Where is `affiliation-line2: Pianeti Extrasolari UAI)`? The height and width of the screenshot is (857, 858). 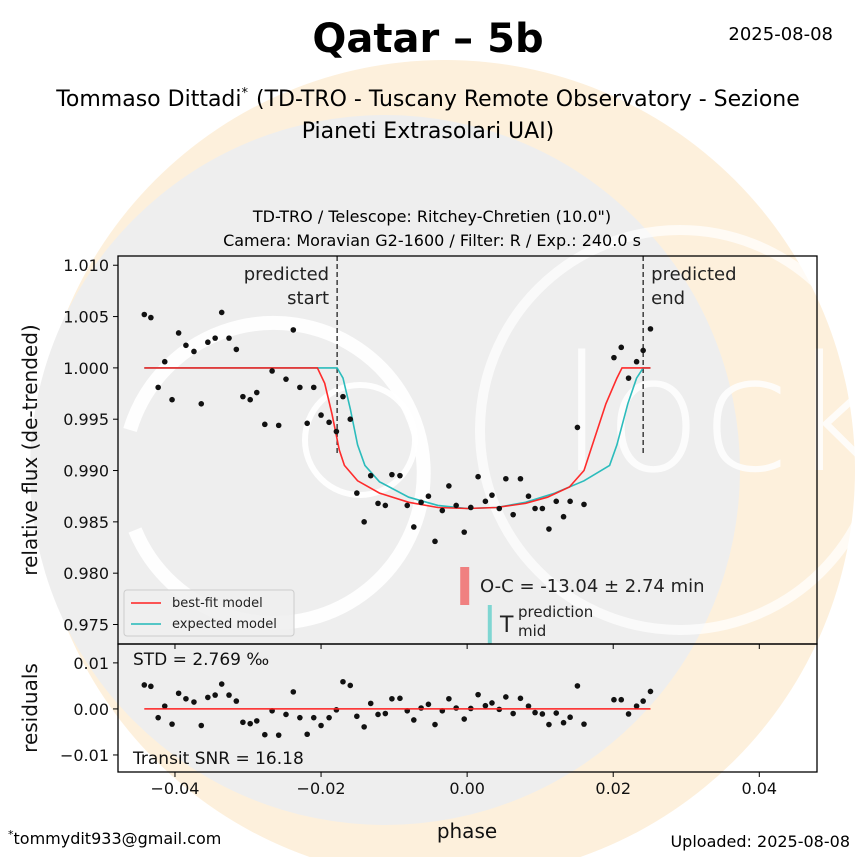 affiliation-line2: Pianeti Extrasolari UAI) is located at coordinates (428, 131).